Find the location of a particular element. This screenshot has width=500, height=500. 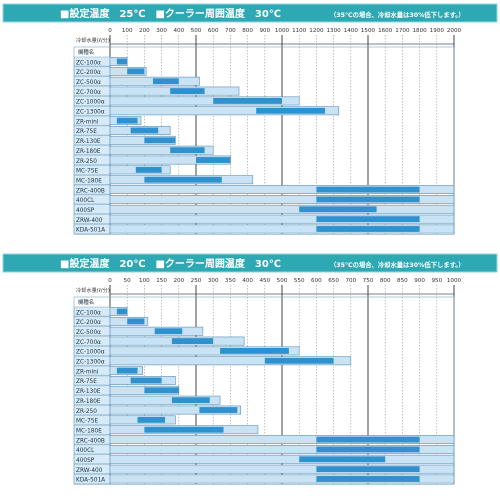

tick-label: 1600 is located at coordinates (385, 31).